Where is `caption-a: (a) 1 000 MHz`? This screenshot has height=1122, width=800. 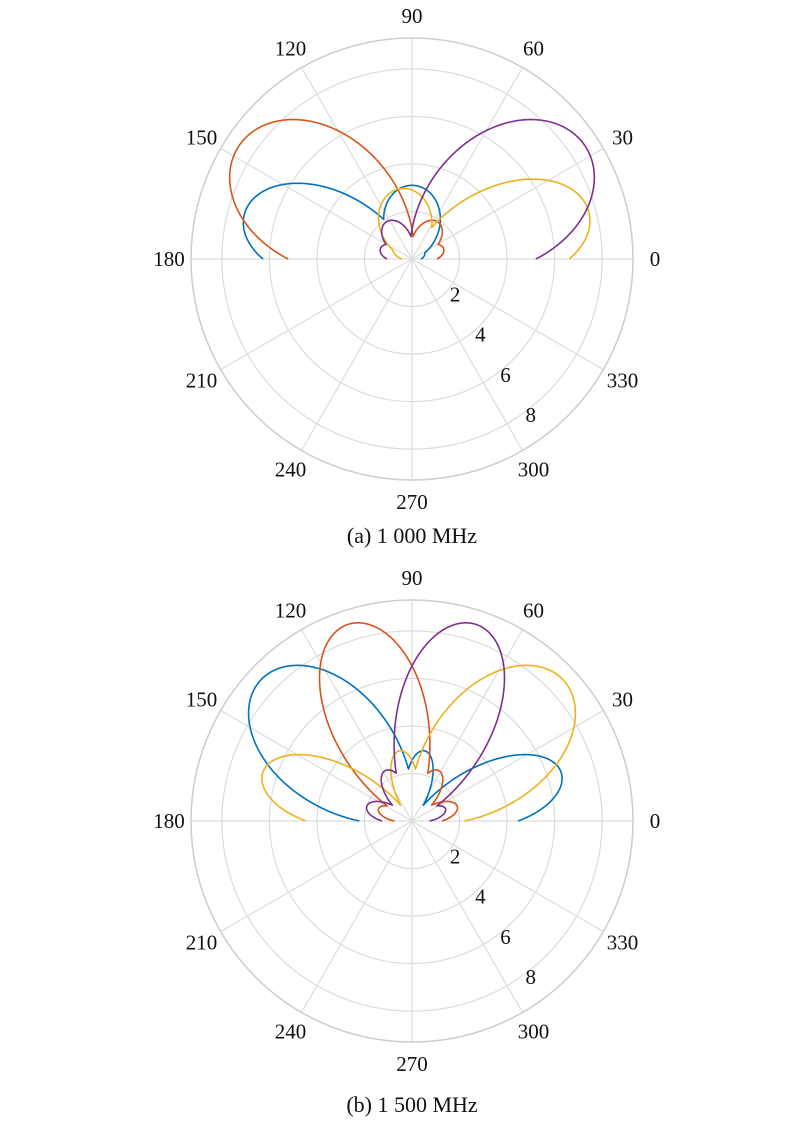 caption-a: (a) 1 000 MHz is located at coordinates (412, 535).